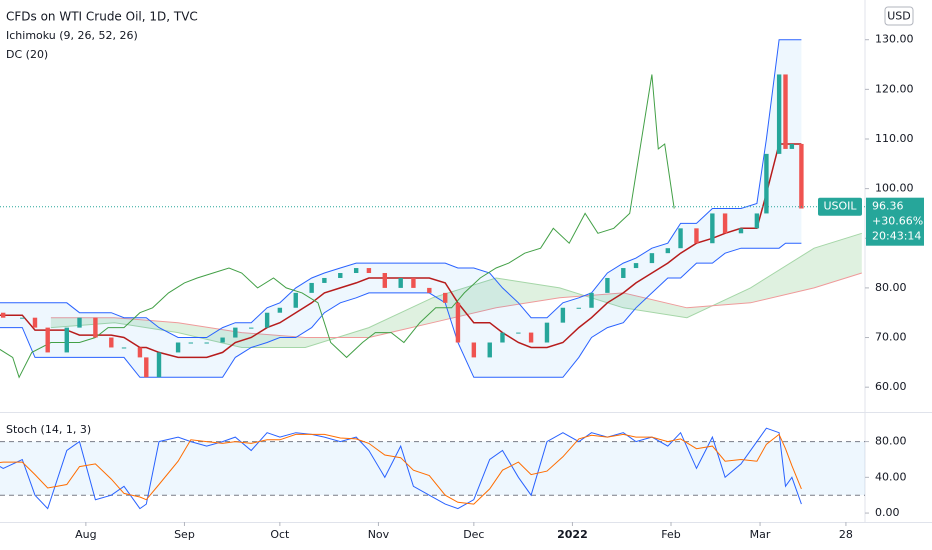  What do you see at coordinates (894, 138) in the screenshot?
I see `y-tick-label: 110.00` at bounding box center [894, 138].